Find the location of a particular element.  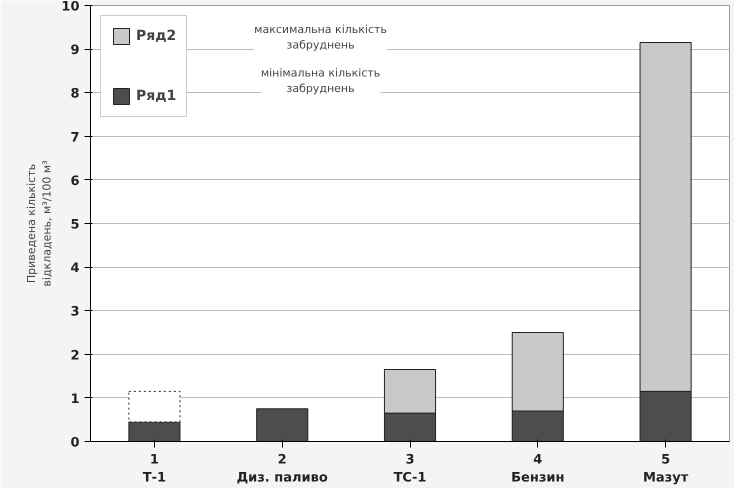

bar is located at coordinates (282, 425).